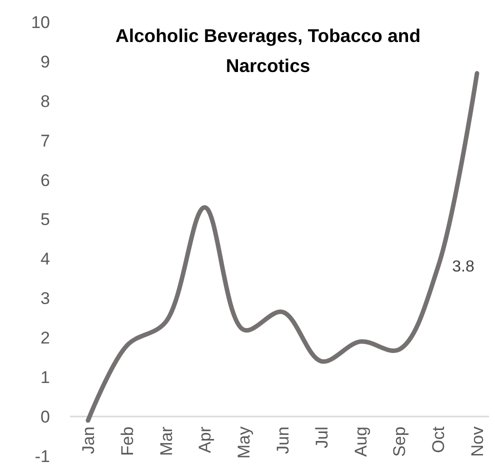 This screenshot has width=495, height=470. Describe the element at coordinates (88, 440) in the screenshot. I see `x-tick-label: Jan` at that location.